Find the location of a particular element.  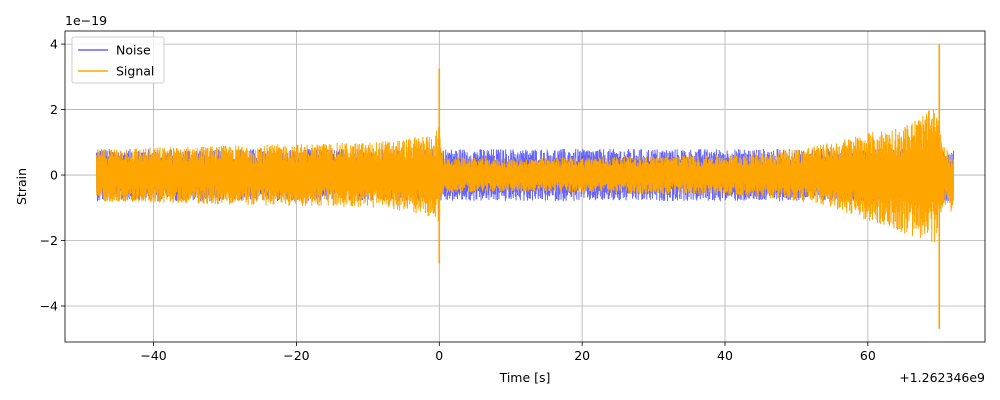

x-axis-label: Time [s] is located at coordinates (525, 377).